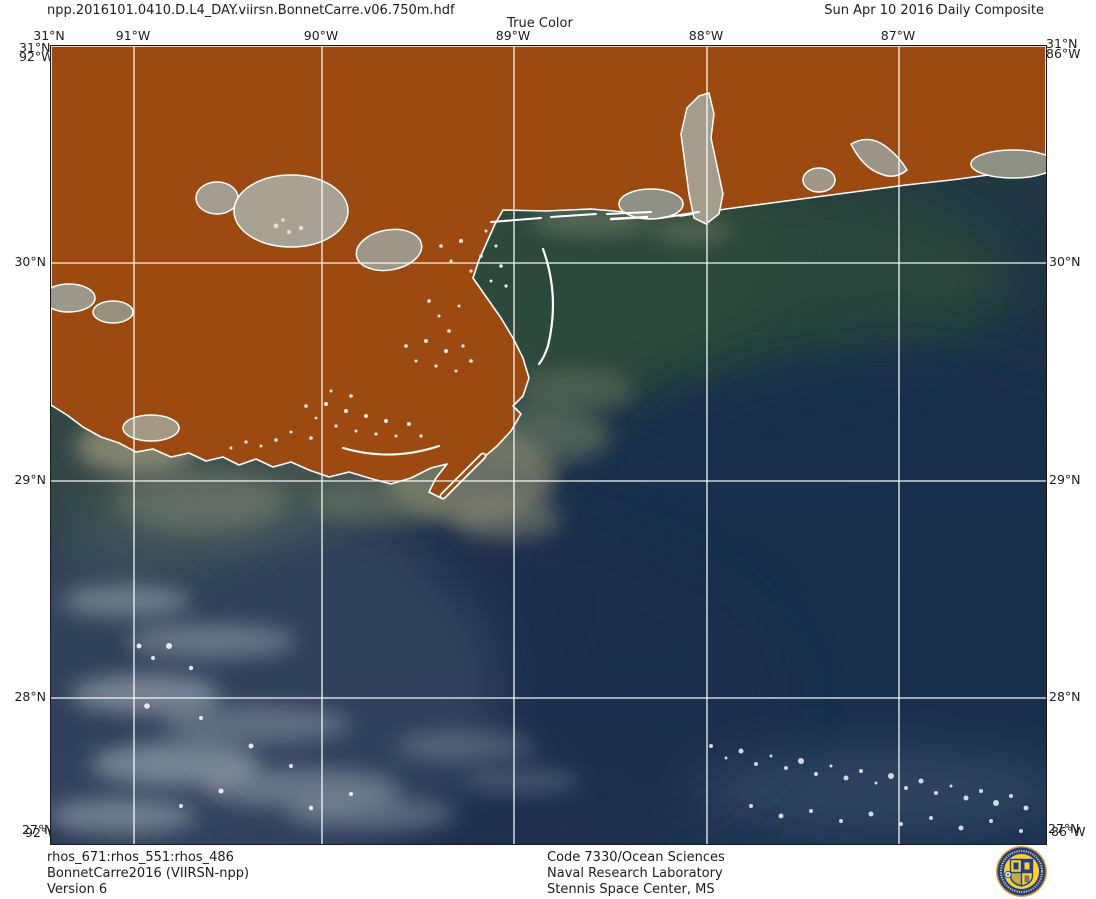  Describe the element at coordinates (1065, 696) in the screenshot. I see `lat-label-right-28n: 28°N` at that location.